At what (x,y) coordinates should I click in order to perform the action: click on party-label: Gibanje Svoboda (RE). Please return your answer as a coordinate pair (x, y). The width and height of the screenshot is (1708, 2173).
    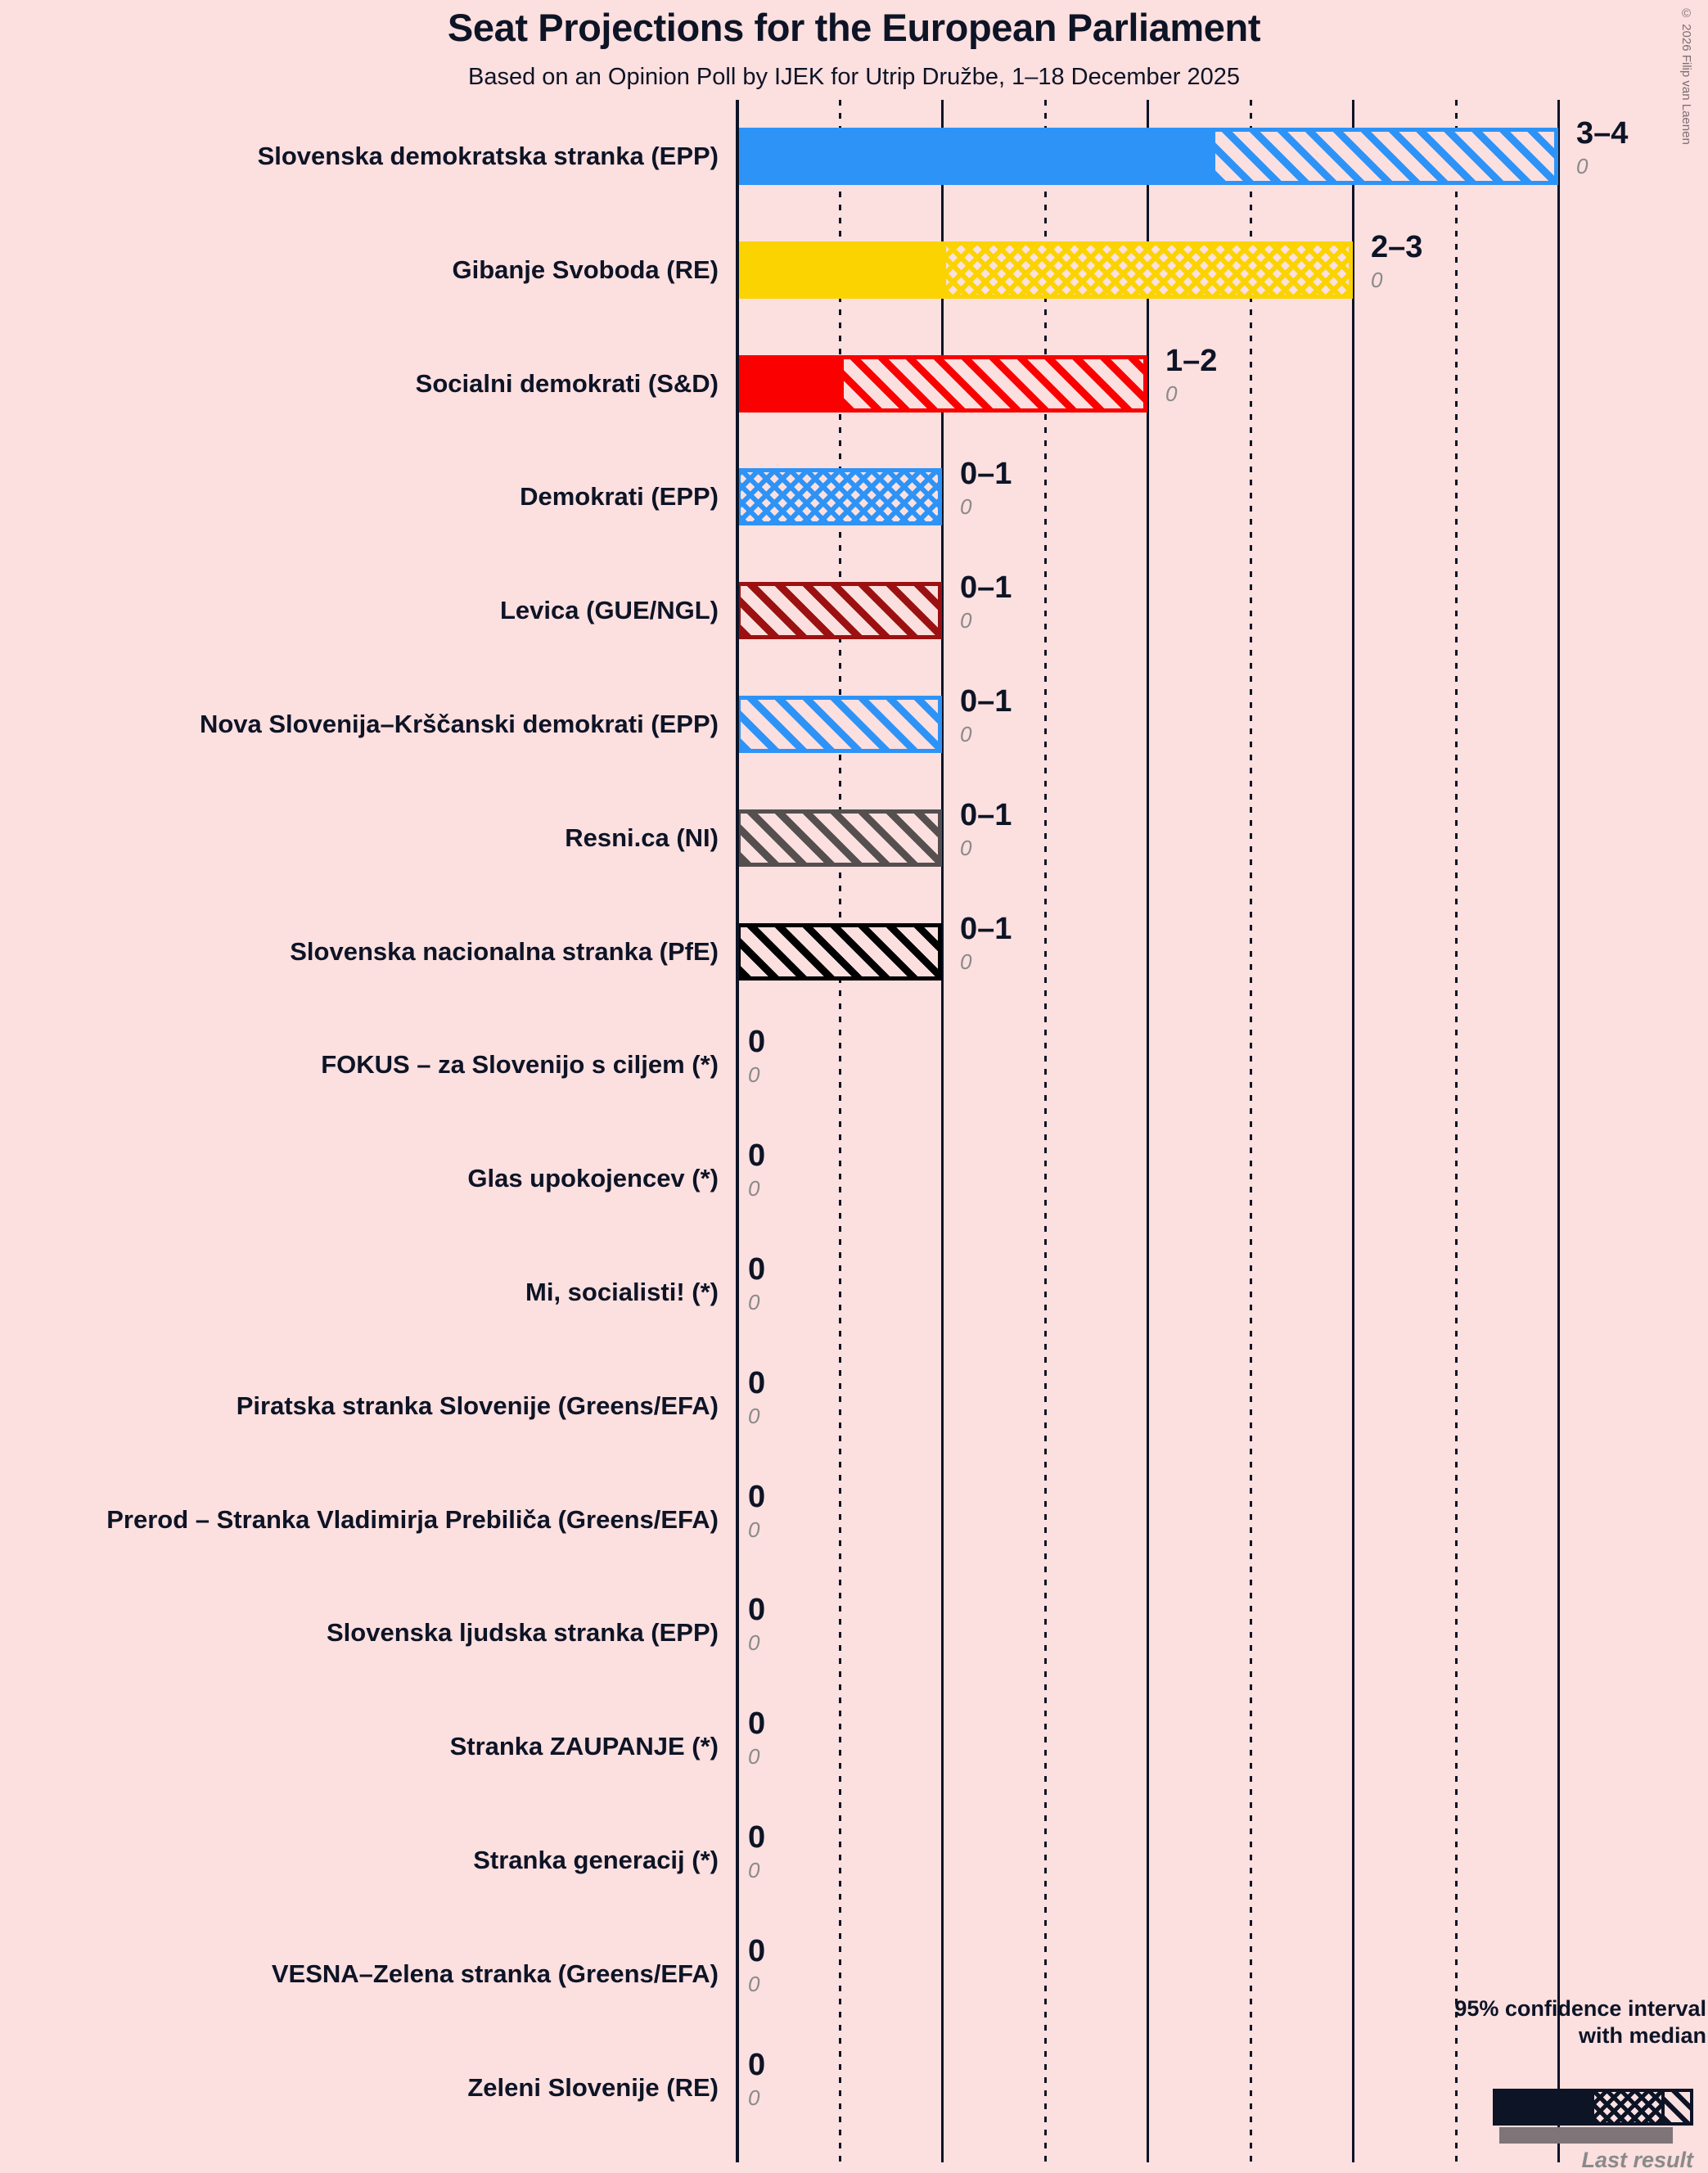
    Looking at the image, I should click on (585, 269).